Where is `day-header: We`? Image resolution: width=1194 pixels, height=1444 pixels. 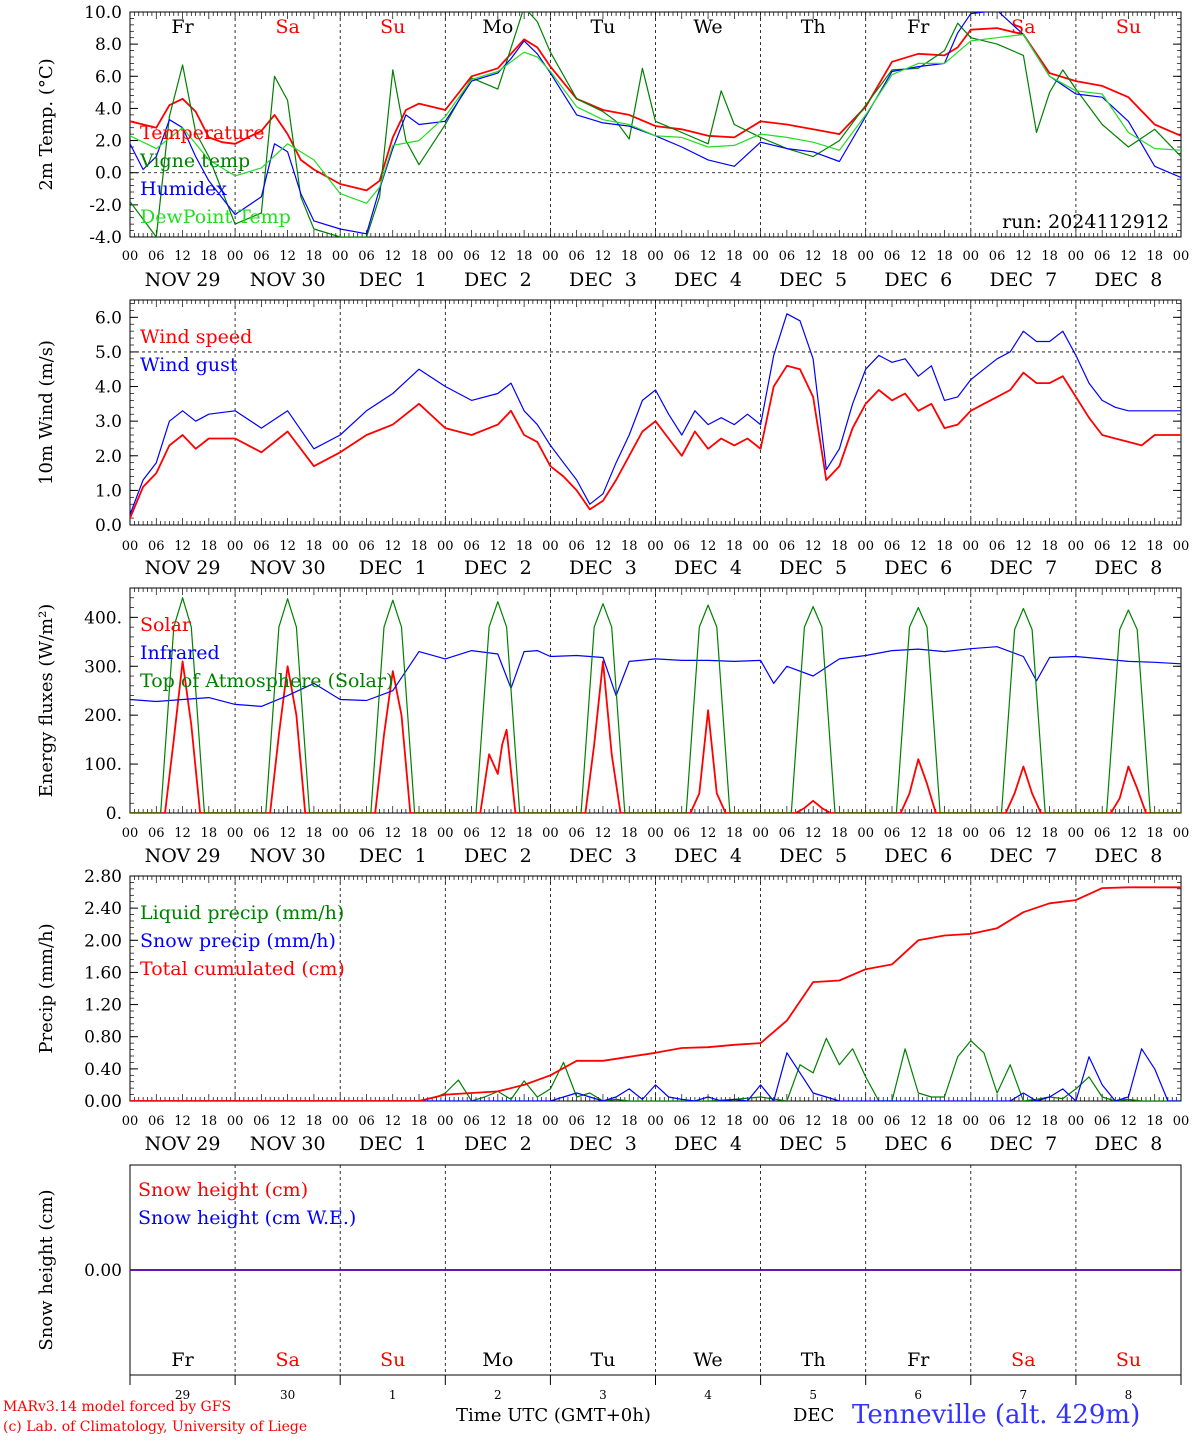 day-header: We is located at coordinates (707, 27).